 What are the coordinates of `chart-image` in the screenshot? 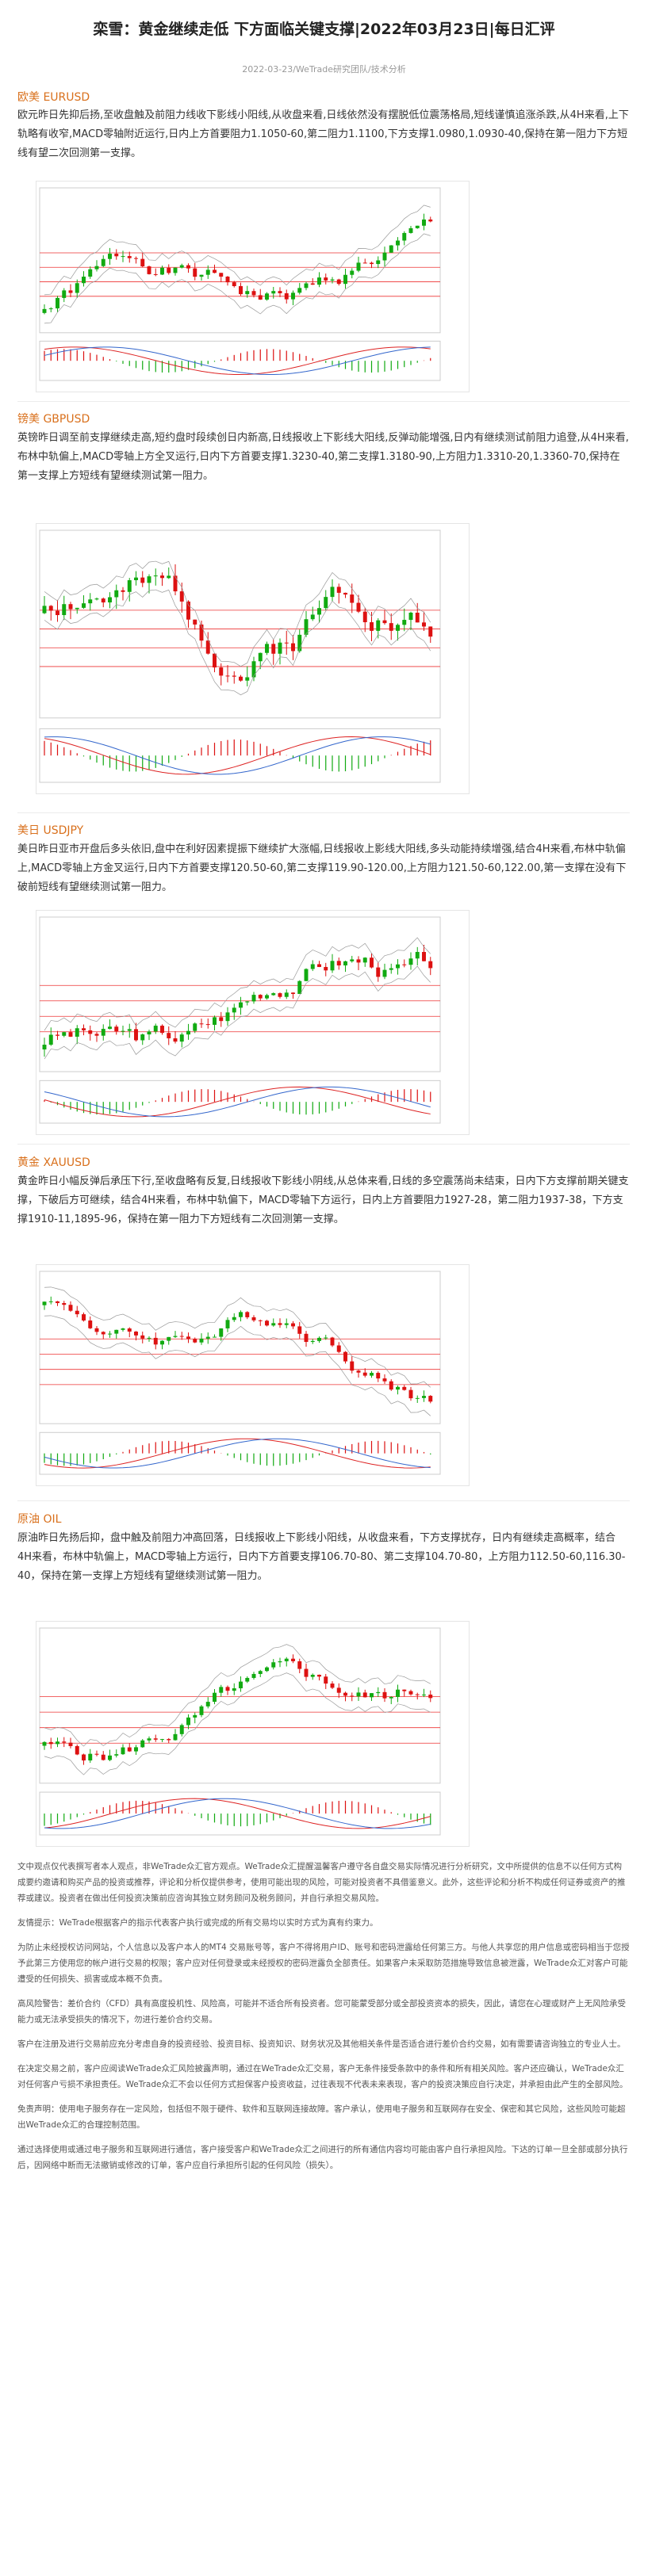 It's located at (253, 1375).